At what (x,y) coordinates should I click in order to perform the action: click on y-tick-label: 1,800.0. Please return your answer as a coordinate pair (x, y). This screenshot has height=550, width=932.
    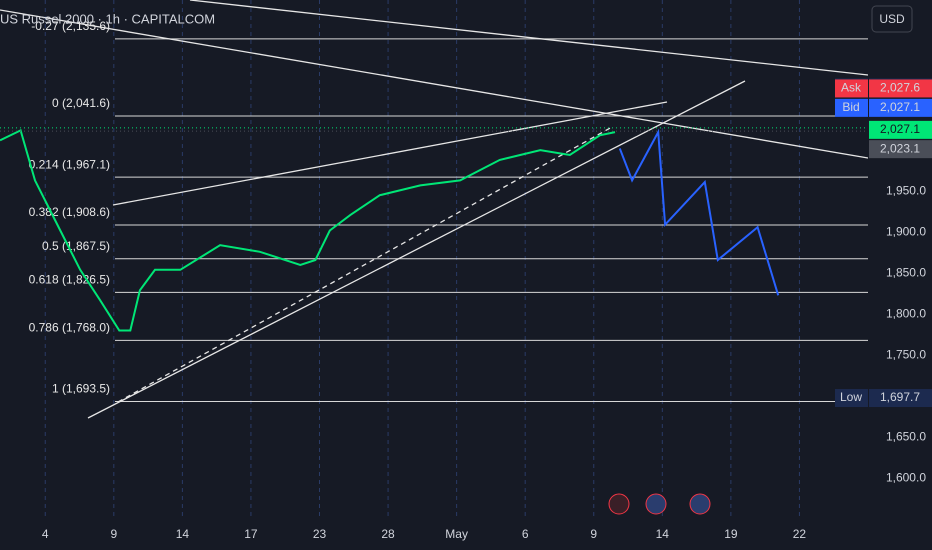
    Looking at the image, I should click on (906, 313).